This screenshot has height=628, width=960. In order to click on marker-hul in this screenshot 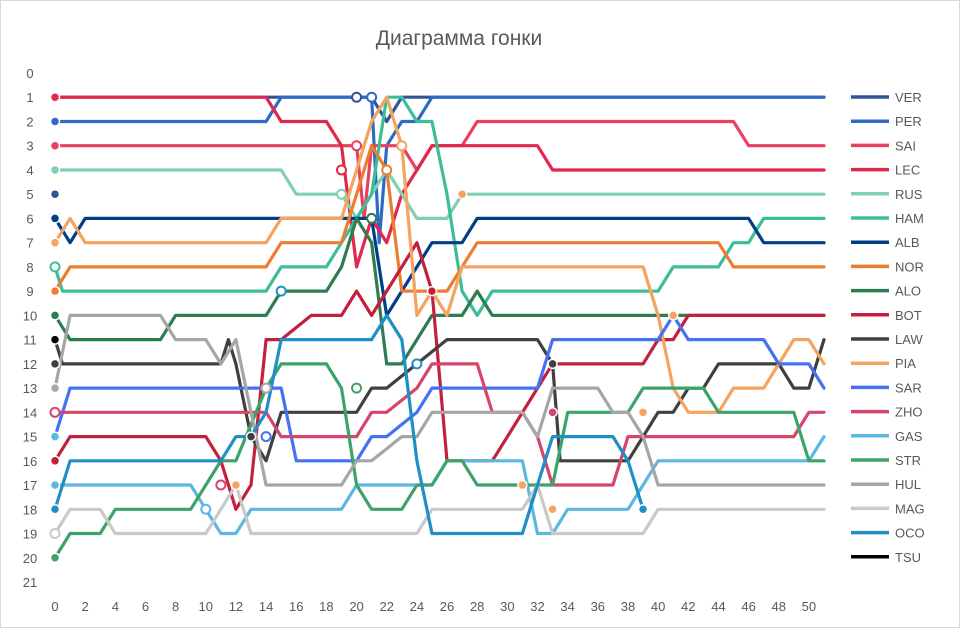, I will do `click(55, 388)`.